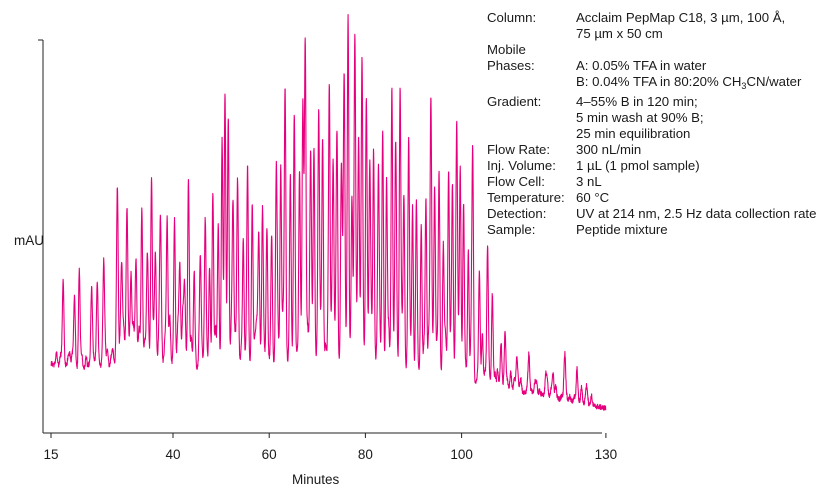 Image resolution: width=835 pixels, height=495 pixels. Describe the element at coordinates (517, 213) in the screenshot. I see `detection-label: Detection:` at that location.